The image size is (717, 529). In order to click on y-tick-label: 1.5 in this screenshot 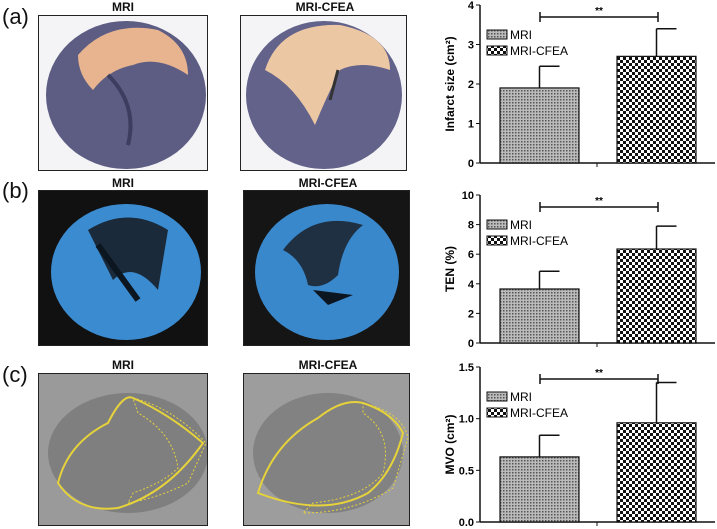, I will do `click(466, 368)`.